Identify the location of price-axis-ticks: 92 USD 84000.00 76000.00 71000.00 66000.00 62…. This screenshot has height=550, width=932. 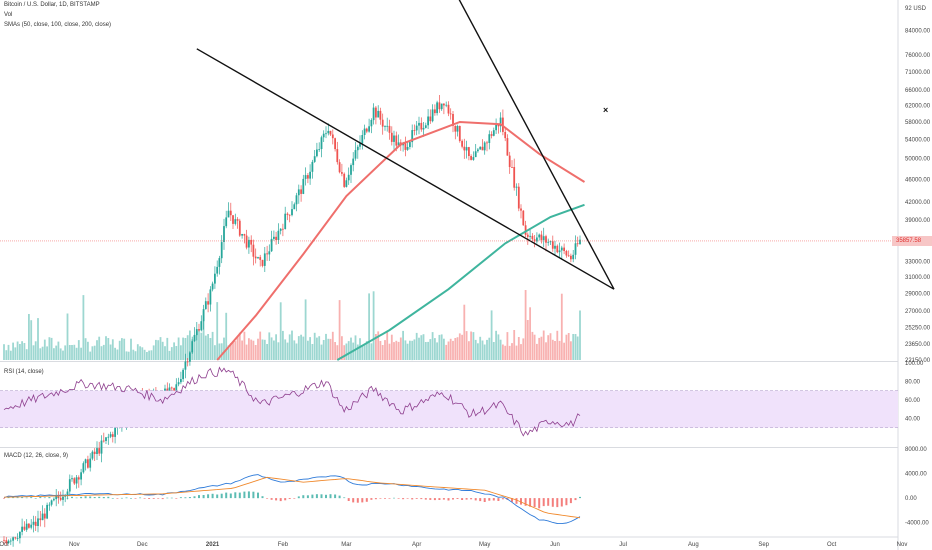
(918, 185).